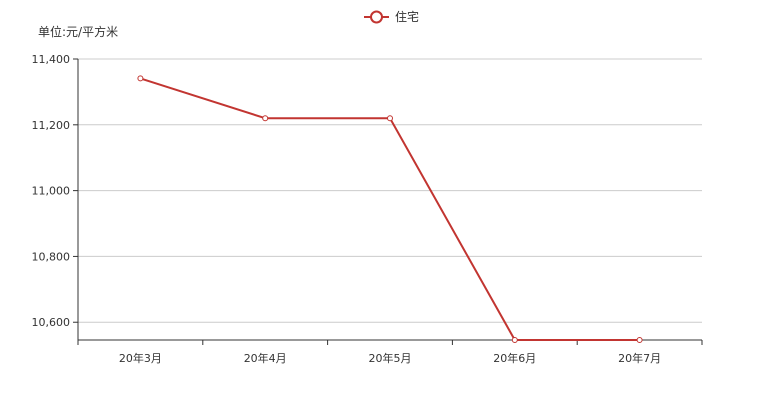 Image resolution: width=780 pixels, height=400 pixels. Describe the element at coordinates (78, 31) in the screenshot. I see `y-axis-unit-label: 单位:元/平方米` at that location.